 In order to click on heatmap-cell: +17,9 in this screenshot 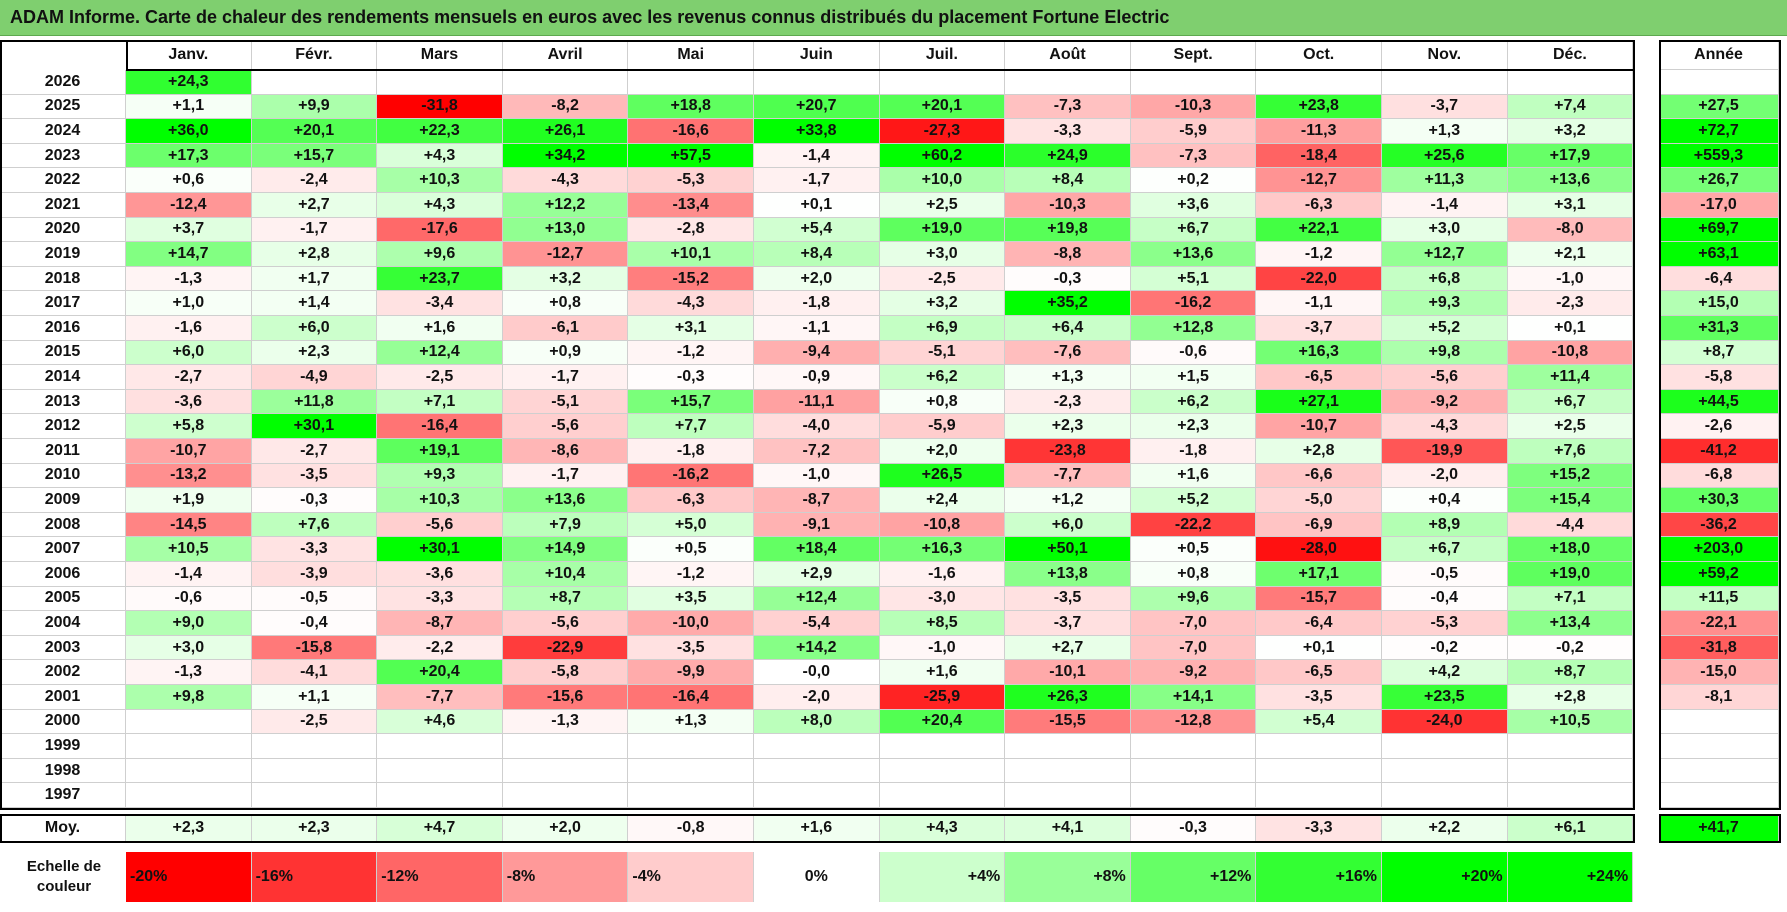, I will do `click(1570, 156)`.